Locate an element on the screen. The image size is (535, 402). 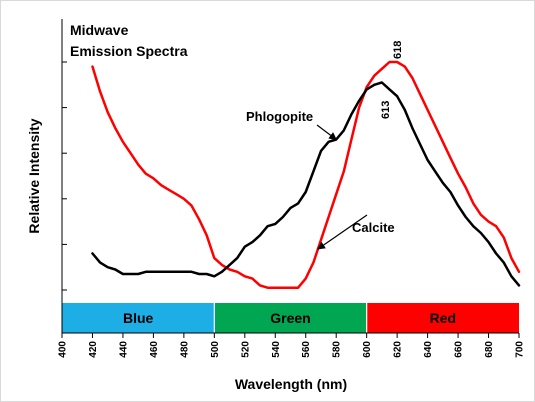
x-tick-label: 440 is located at coordinates (123, 349).